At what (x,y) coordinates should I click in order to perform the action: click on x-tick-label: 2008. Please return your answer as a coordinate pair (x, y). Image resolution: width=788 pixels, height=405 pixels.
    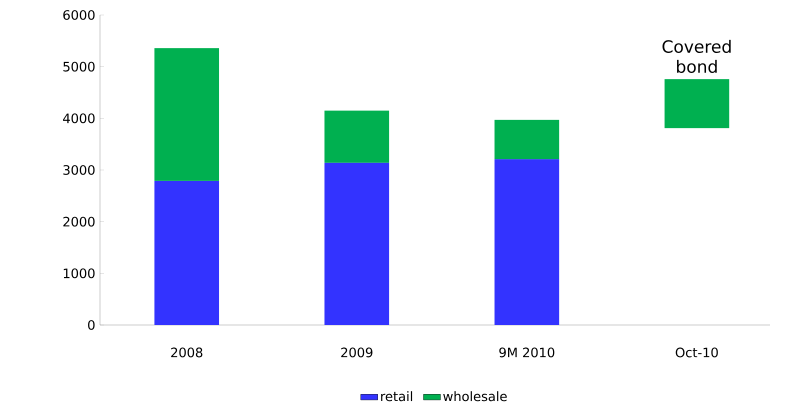
    Looking at the image, I should click on (186, 353).